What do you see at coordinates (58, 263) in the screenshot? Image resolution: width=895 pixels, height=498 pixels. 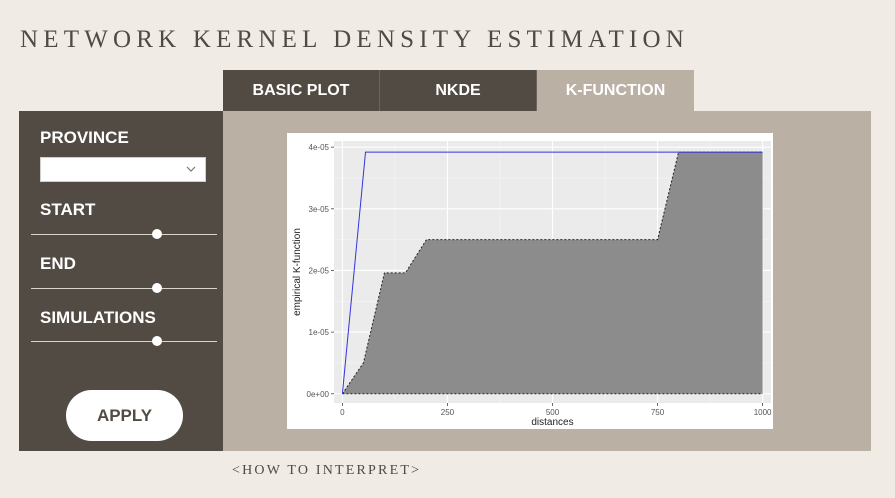 I see `end-label: END` at bounding box center [58, 263].